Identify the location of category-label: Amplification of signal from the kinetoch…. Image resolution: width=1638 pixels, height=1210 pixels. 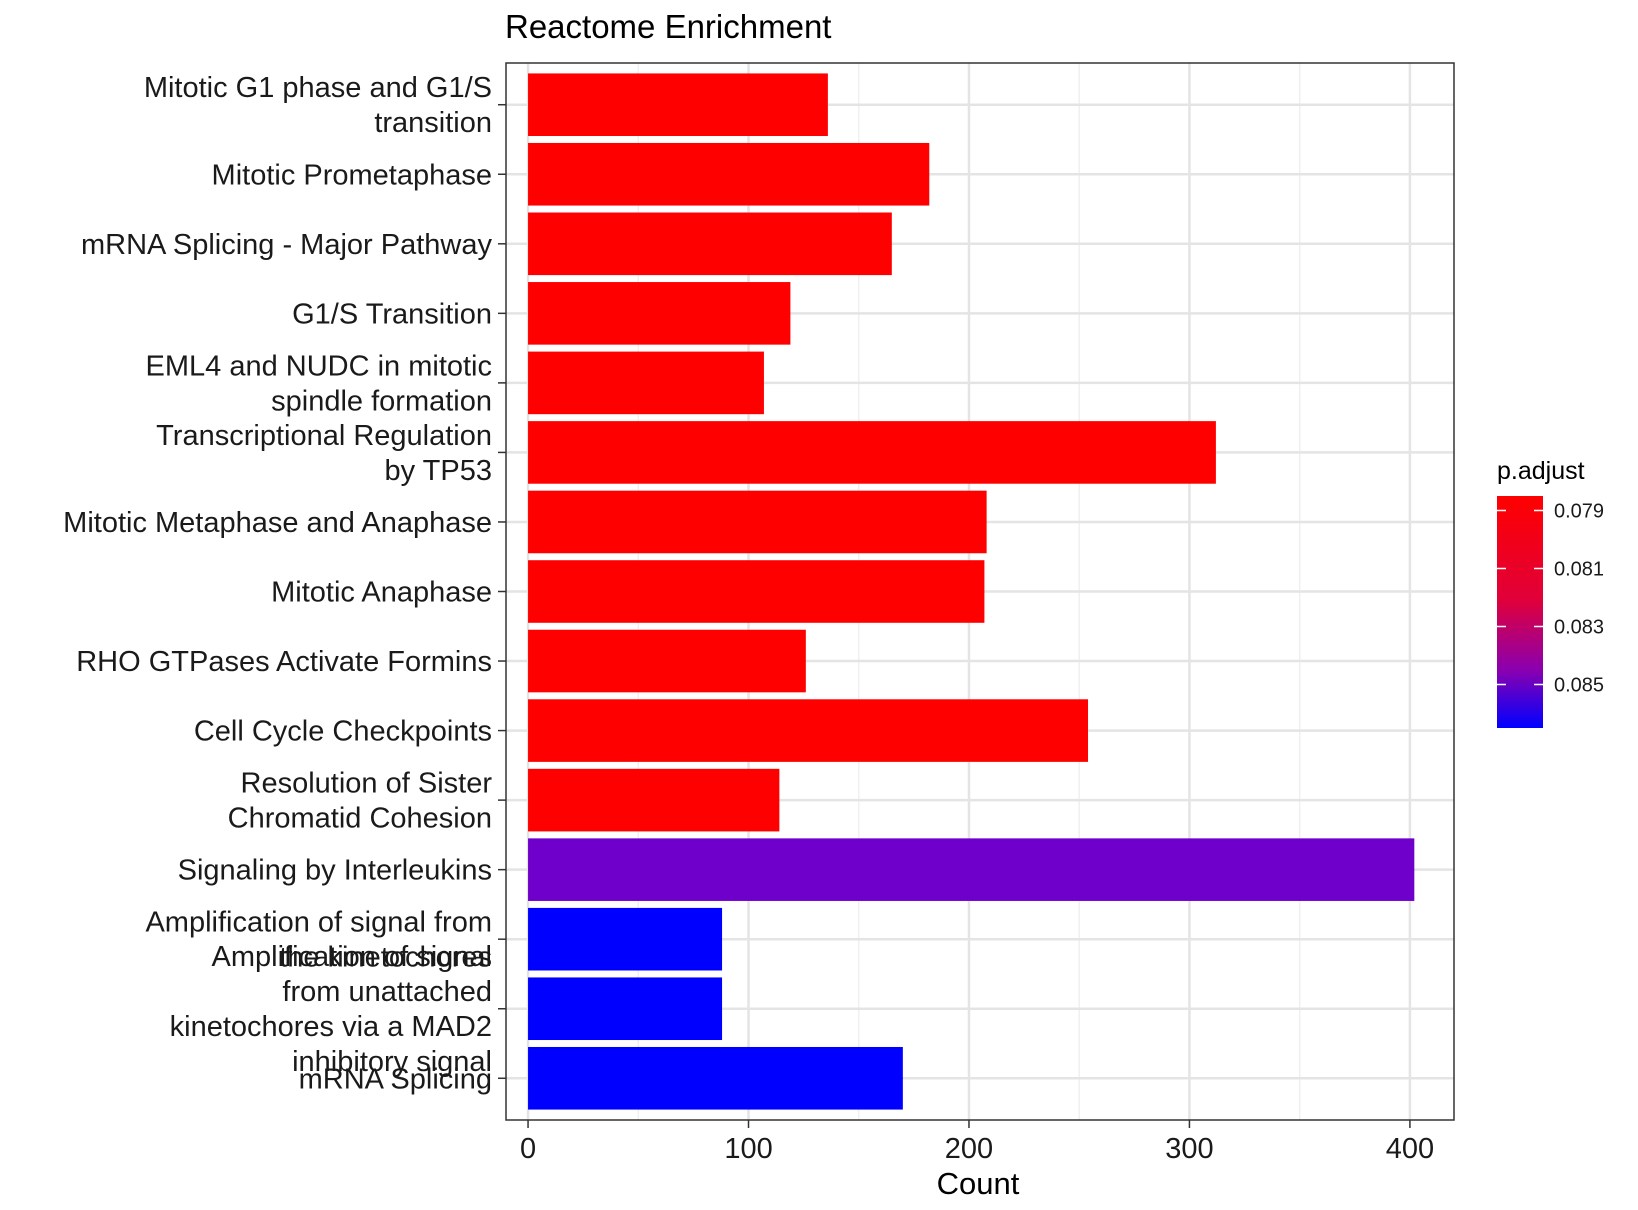
(318, 940).